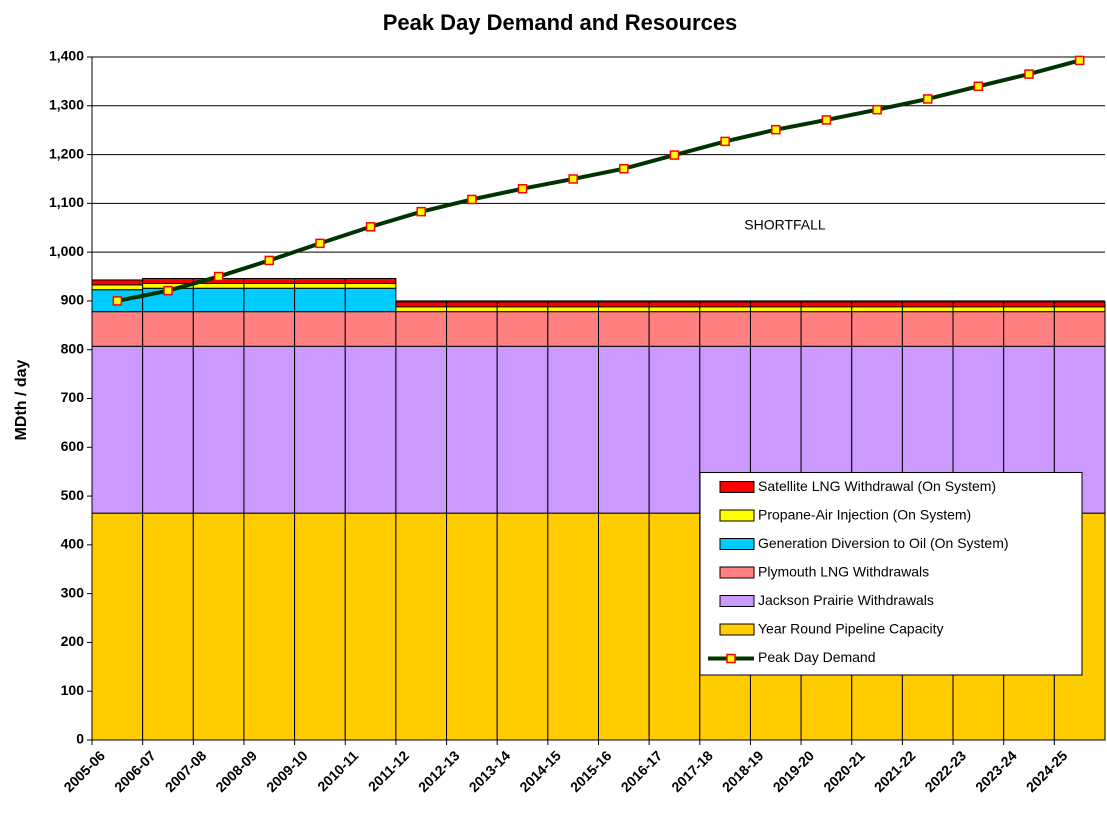 This screenshot has height=828, width=1107. What do you see at coordinates (135, 771) in the screenshot?
I see `x-tick-label: 2006-07` at bounding box center [135, 771].